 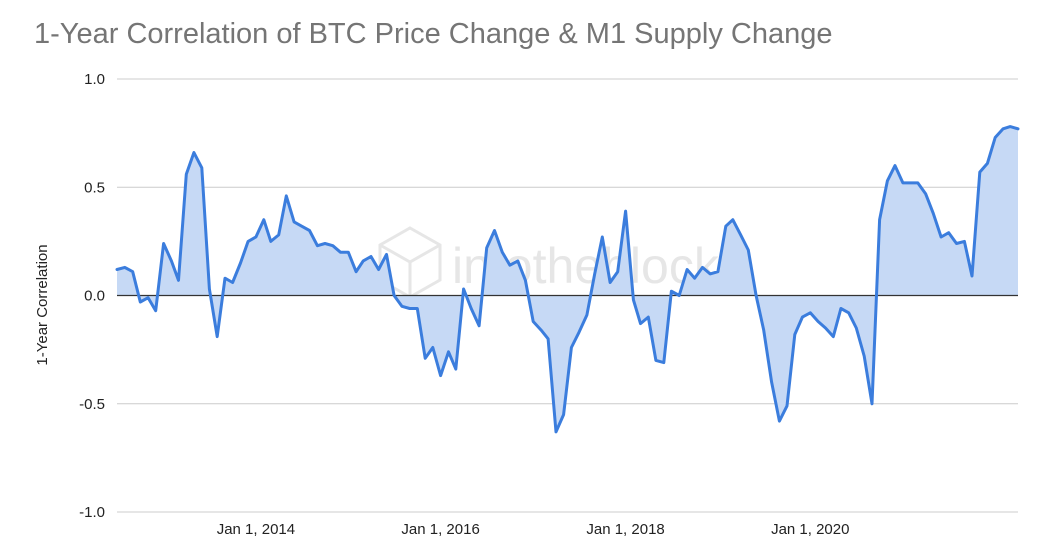 What do you see at coordinates (92, 512) in the screenshot?
I see `y-tick-label: -1.0` at bounding box center [92, 512].